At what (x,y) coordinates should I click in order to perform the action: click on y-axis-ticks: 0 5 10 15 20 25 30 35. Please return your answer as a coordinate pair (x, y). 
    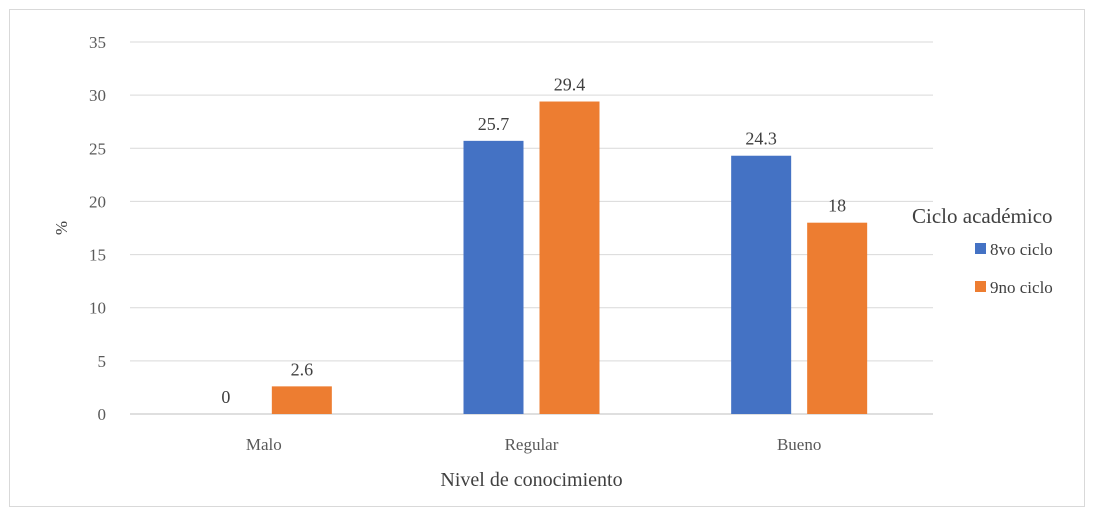
    Looking at the image, I should click on (97, 228).